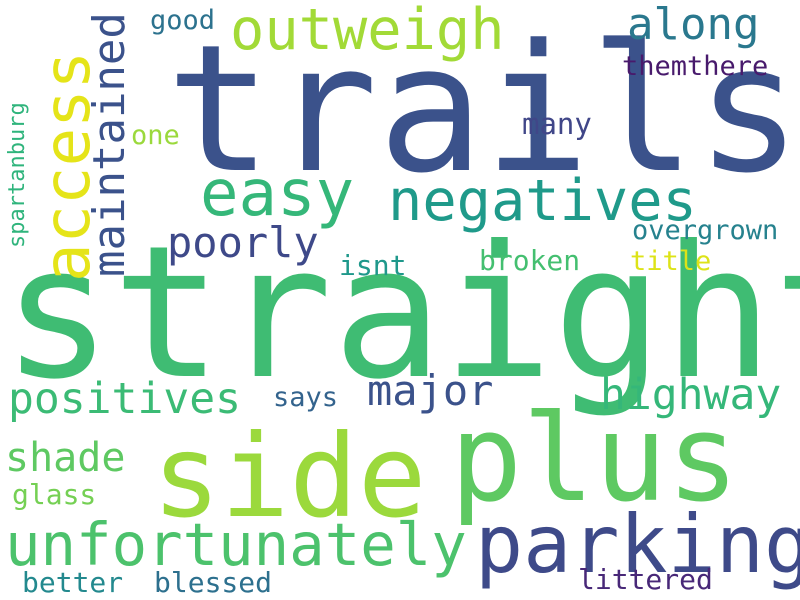 This screenshot has width=800, height=600. What do you see at coordinates (645, 579) in the screenshot?
I see `word-littered: littered` at bounding box center [645, 579].